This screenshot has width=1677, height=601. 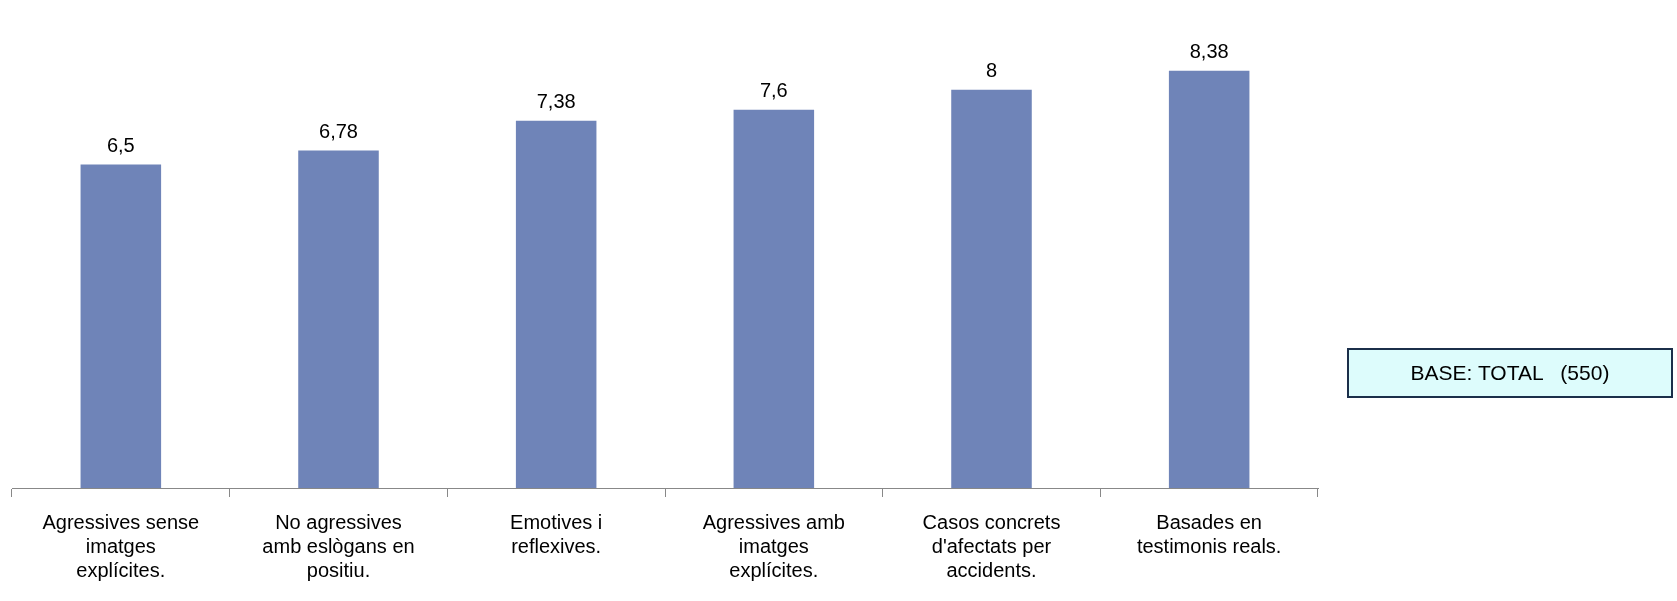 What do you see at coordinates (1510, 373) in the screenshot?
I see `text: BASE: TOTAL (550)` at bounding box center [1510, 373].